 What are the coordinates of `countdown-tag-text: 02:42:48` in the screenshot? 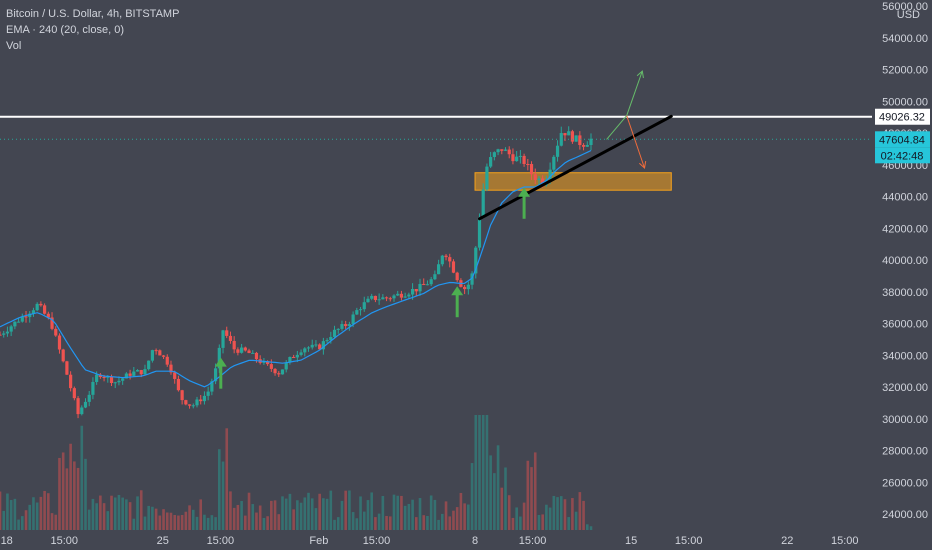 It's located at (902, 156).